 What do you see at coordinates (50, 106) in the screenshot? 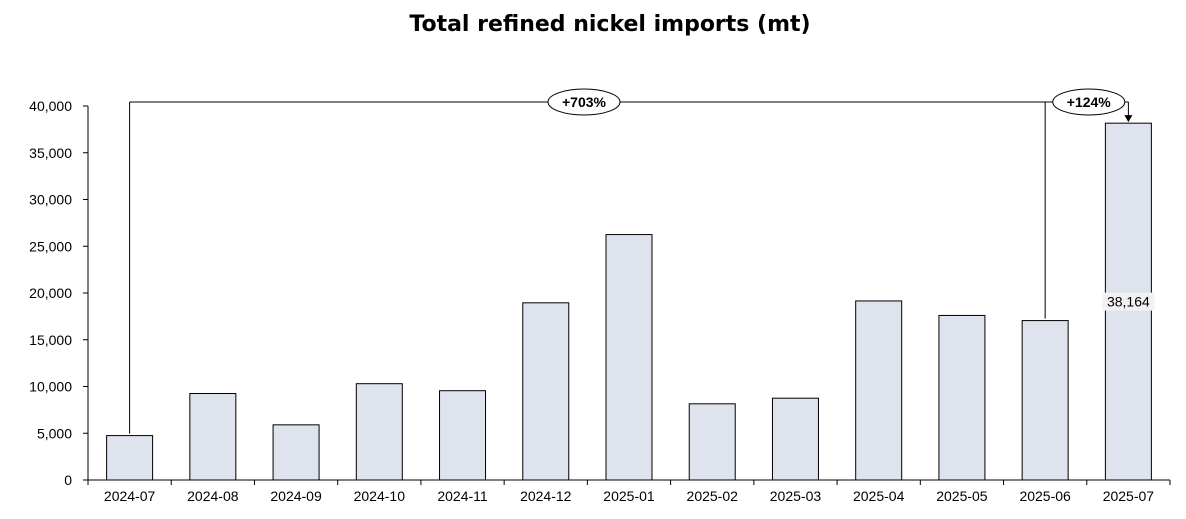
I see `y-tick-label: 40,000` at bounding box center [50, 106].